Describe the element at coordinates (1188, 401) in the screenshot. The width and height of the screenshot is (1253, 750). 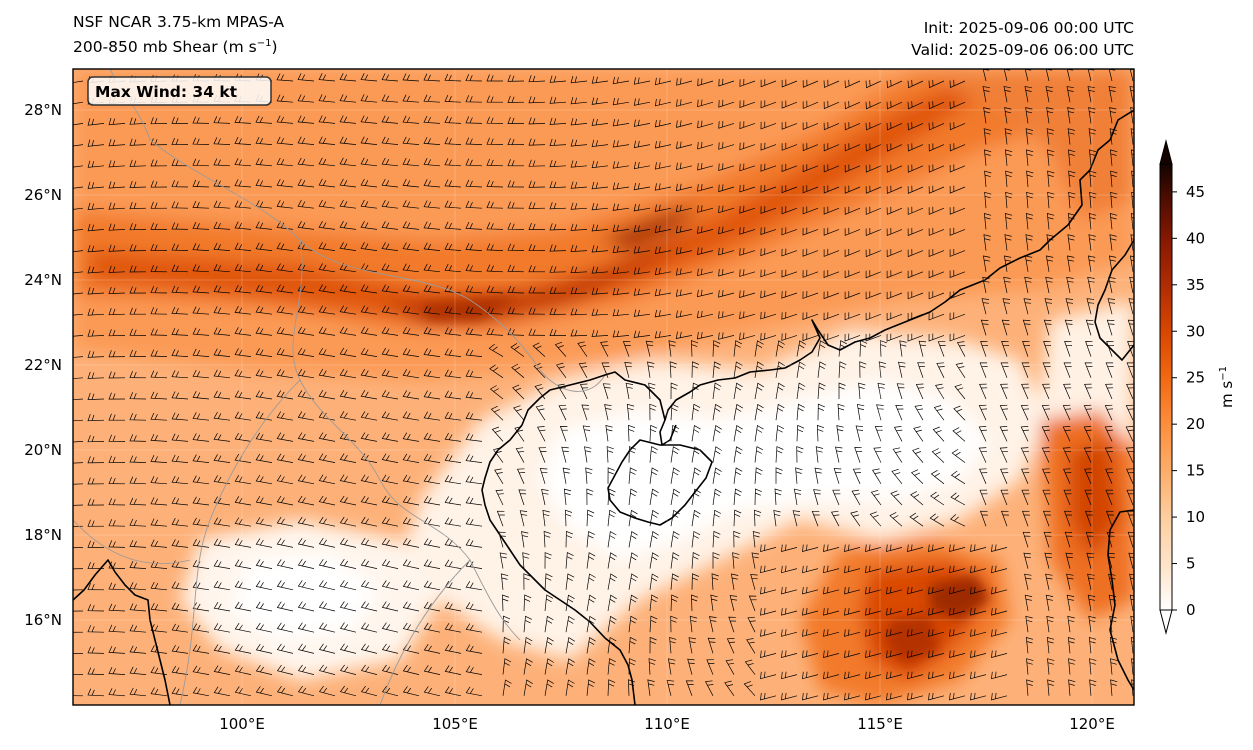
I see `colorbar-ticks: 0 5 10 15 20 25 30 35 40 45` at that location.